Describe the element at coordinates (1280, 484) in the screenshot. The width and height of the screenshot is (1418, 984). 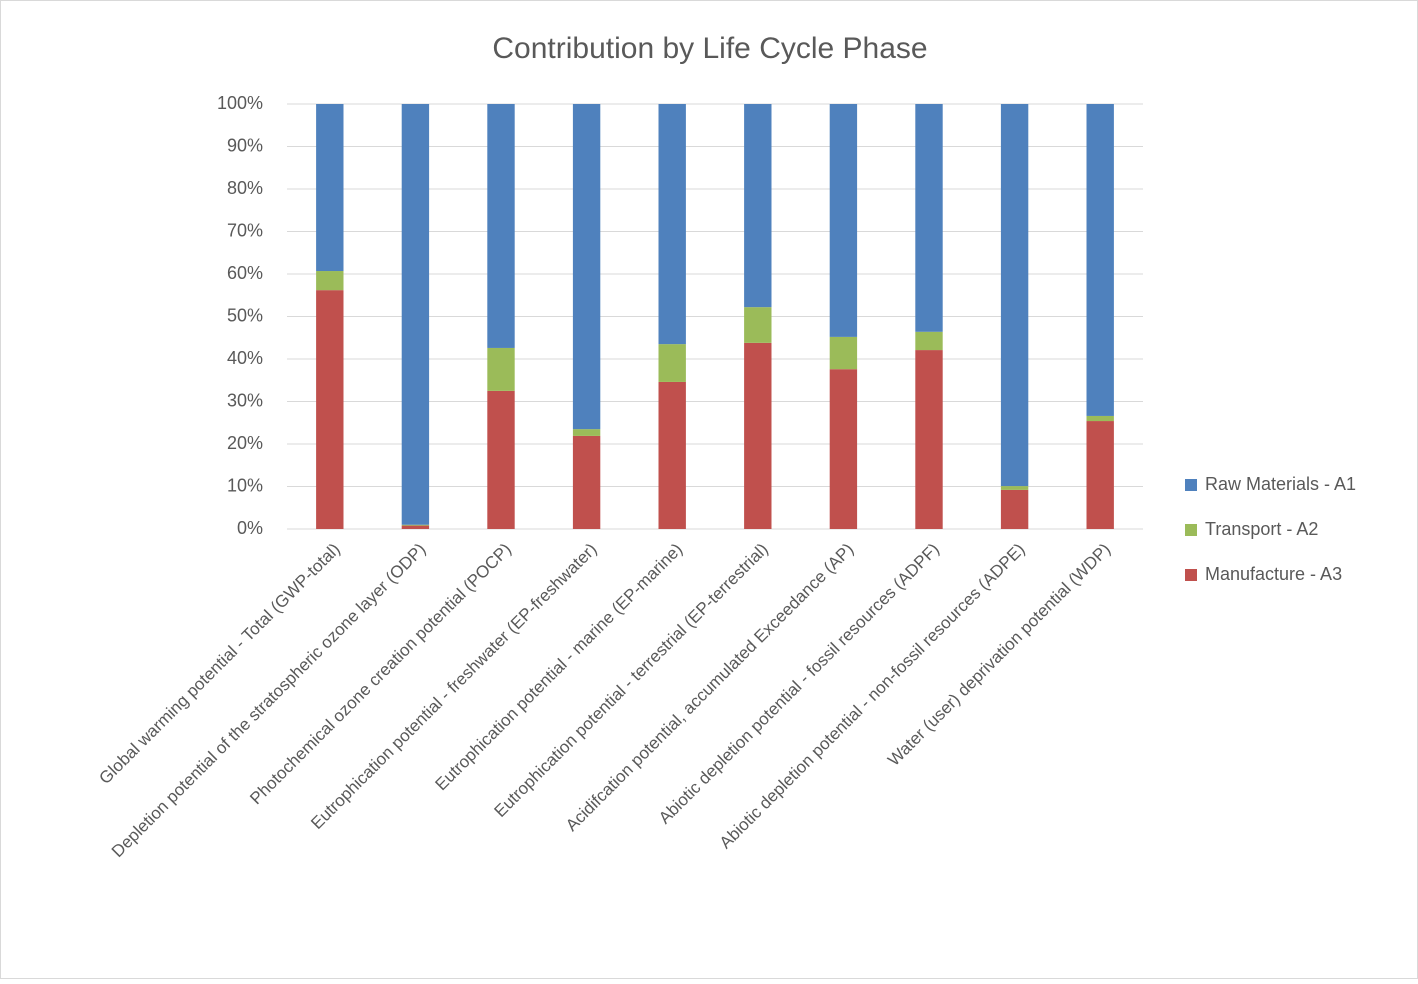
I see `legend-label: Raw Materials - A1` at that location.